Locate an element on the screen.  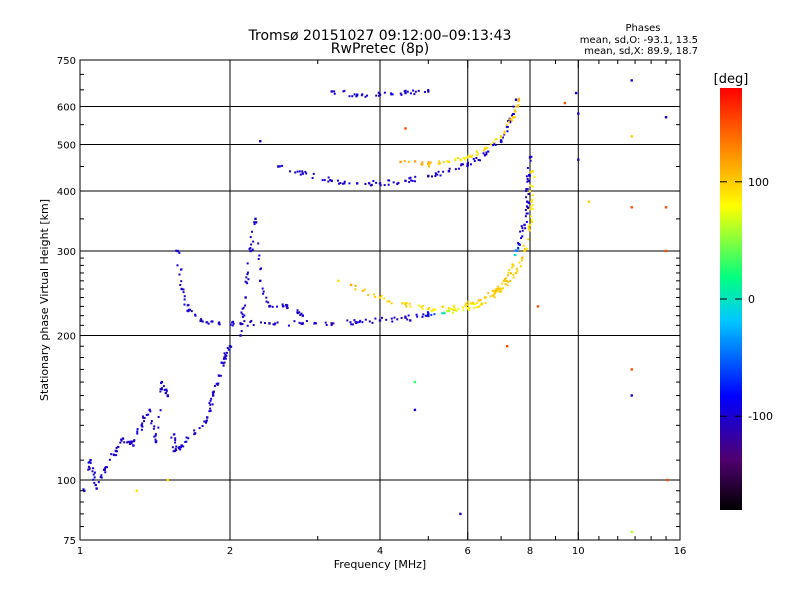
trace-2f-o is located at coordinates (397, 142).